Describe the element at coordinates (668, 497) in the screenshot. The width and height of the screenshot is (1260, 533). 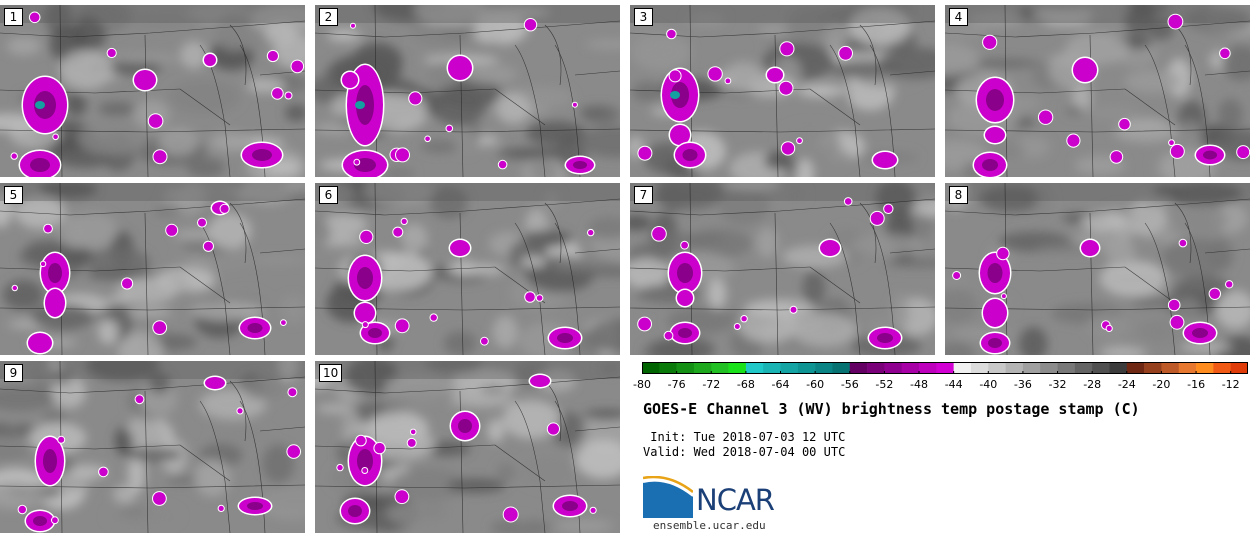
I see `ncar-logo-icon` at that location.